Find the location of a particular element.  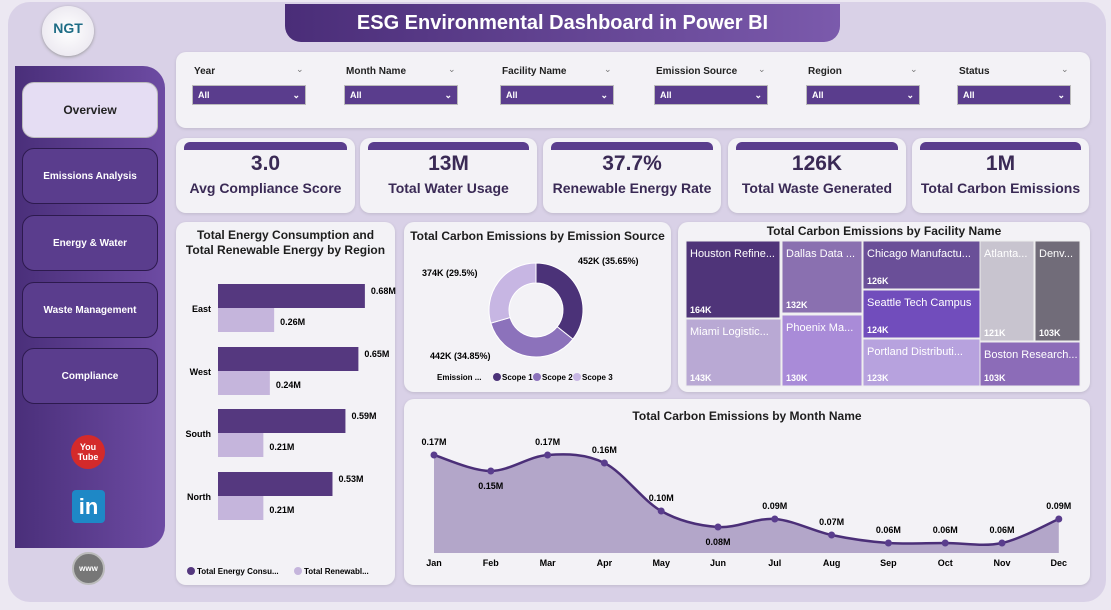

treemap-value: 164K is located at coordinates (701, 310).